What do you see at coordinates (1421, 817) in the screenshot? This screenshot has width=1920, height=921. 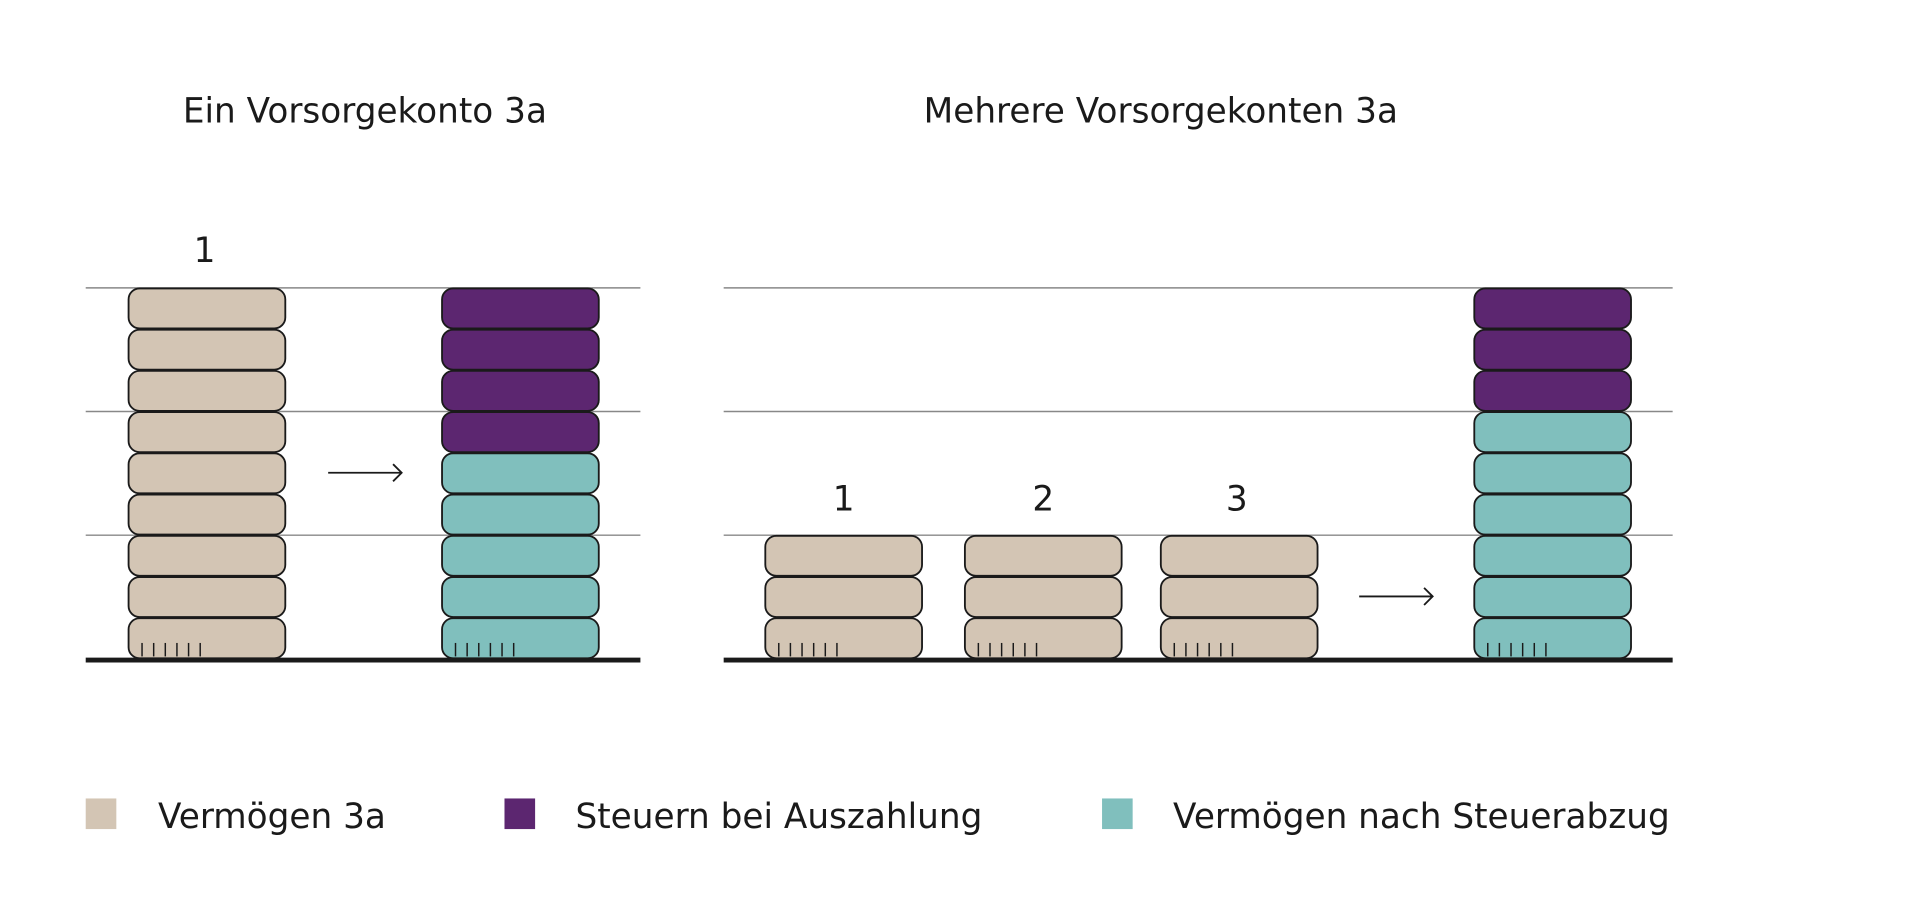 I see `legend-label: Vermögen nach Steuerabzug` at bounding box center [1421, 817].